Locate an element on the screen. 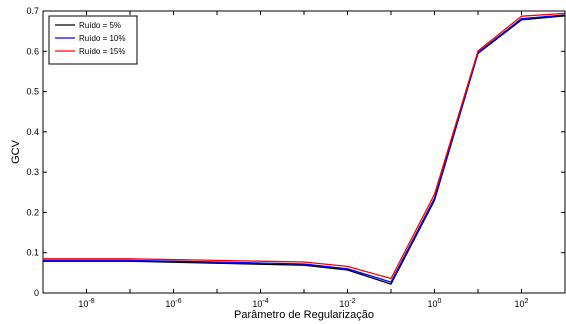  legend-box is located at coordinates (93, 40).